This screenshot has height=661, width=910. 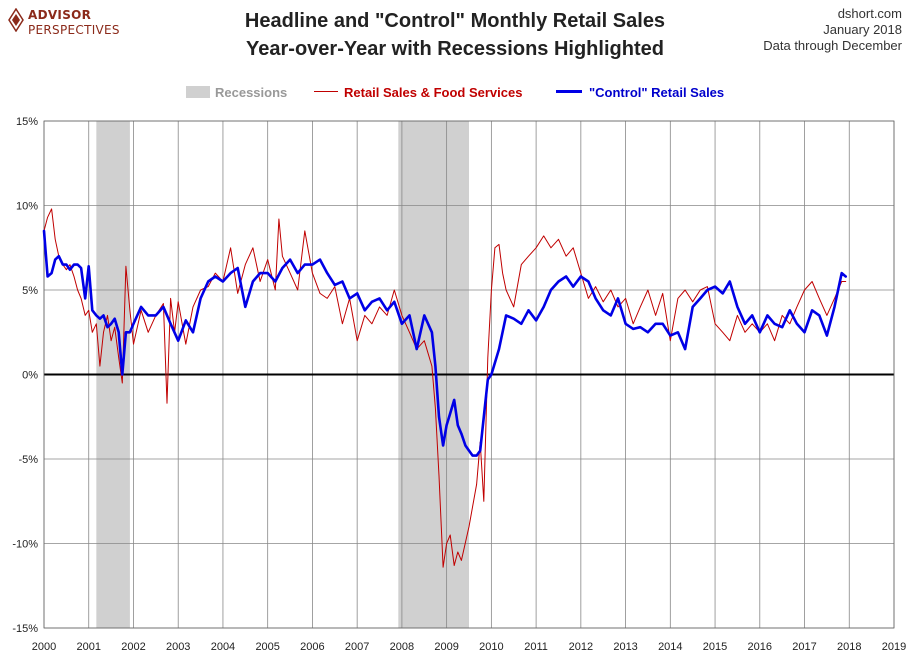 What do you see at coordinates (251, 92) in the screenshot?
I see `legend-label-recessions: Recessions` at bounding box center [251, 92].